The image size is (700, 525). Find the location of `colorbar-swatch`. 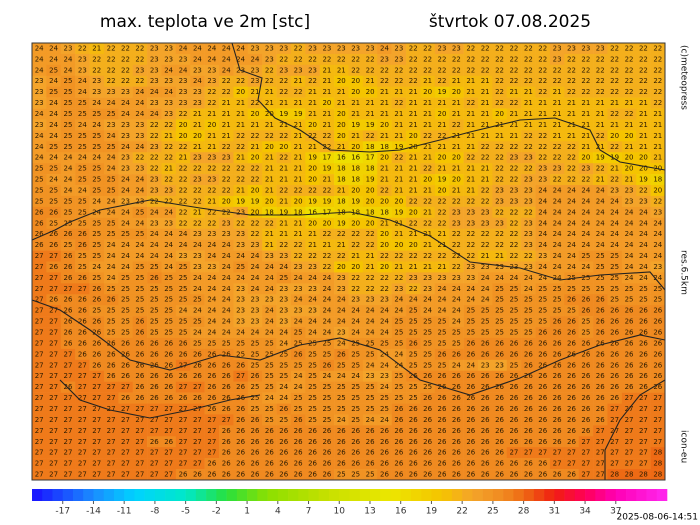

colorbar-swatch is located at coordinates (344, 495).